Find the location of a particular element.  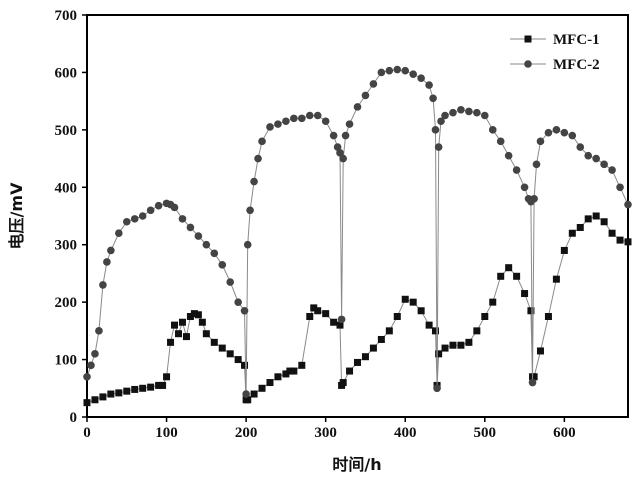

x-tick-label: 500 is located at coordinates (485, 433).